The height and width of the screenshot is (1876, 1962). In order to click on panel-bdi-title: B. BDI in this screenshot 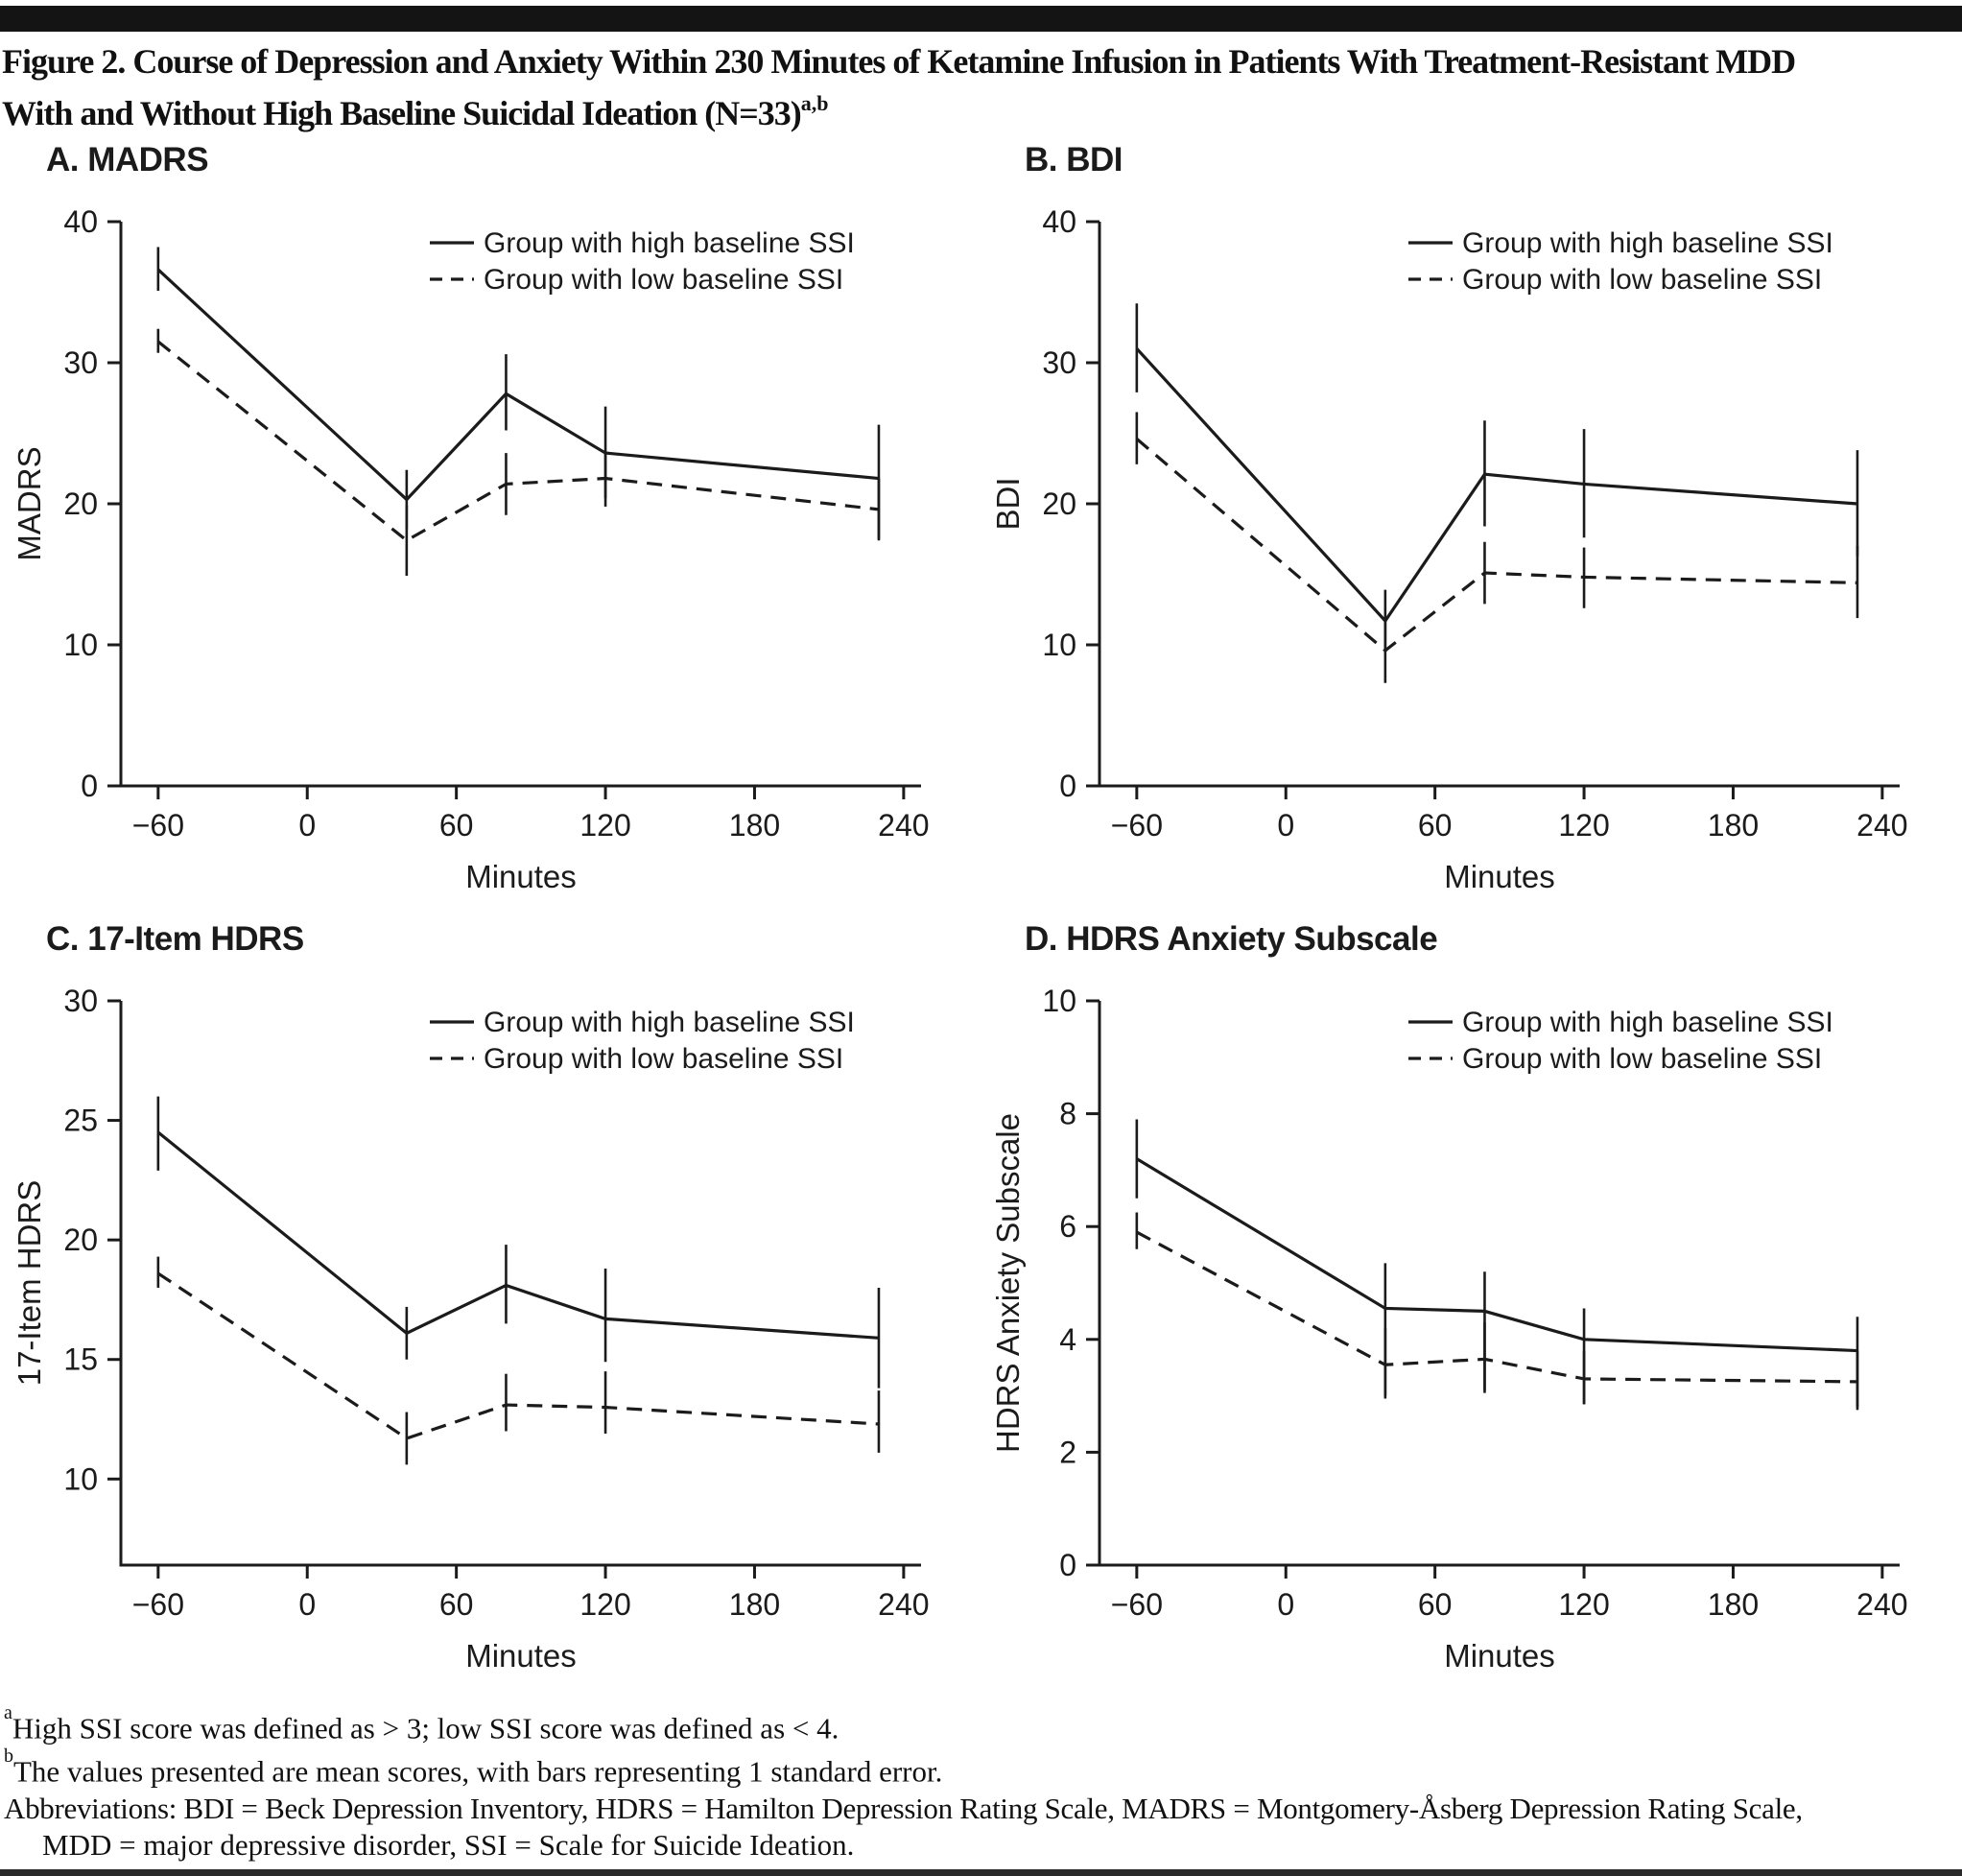, I will do `click(1074, 159)`.